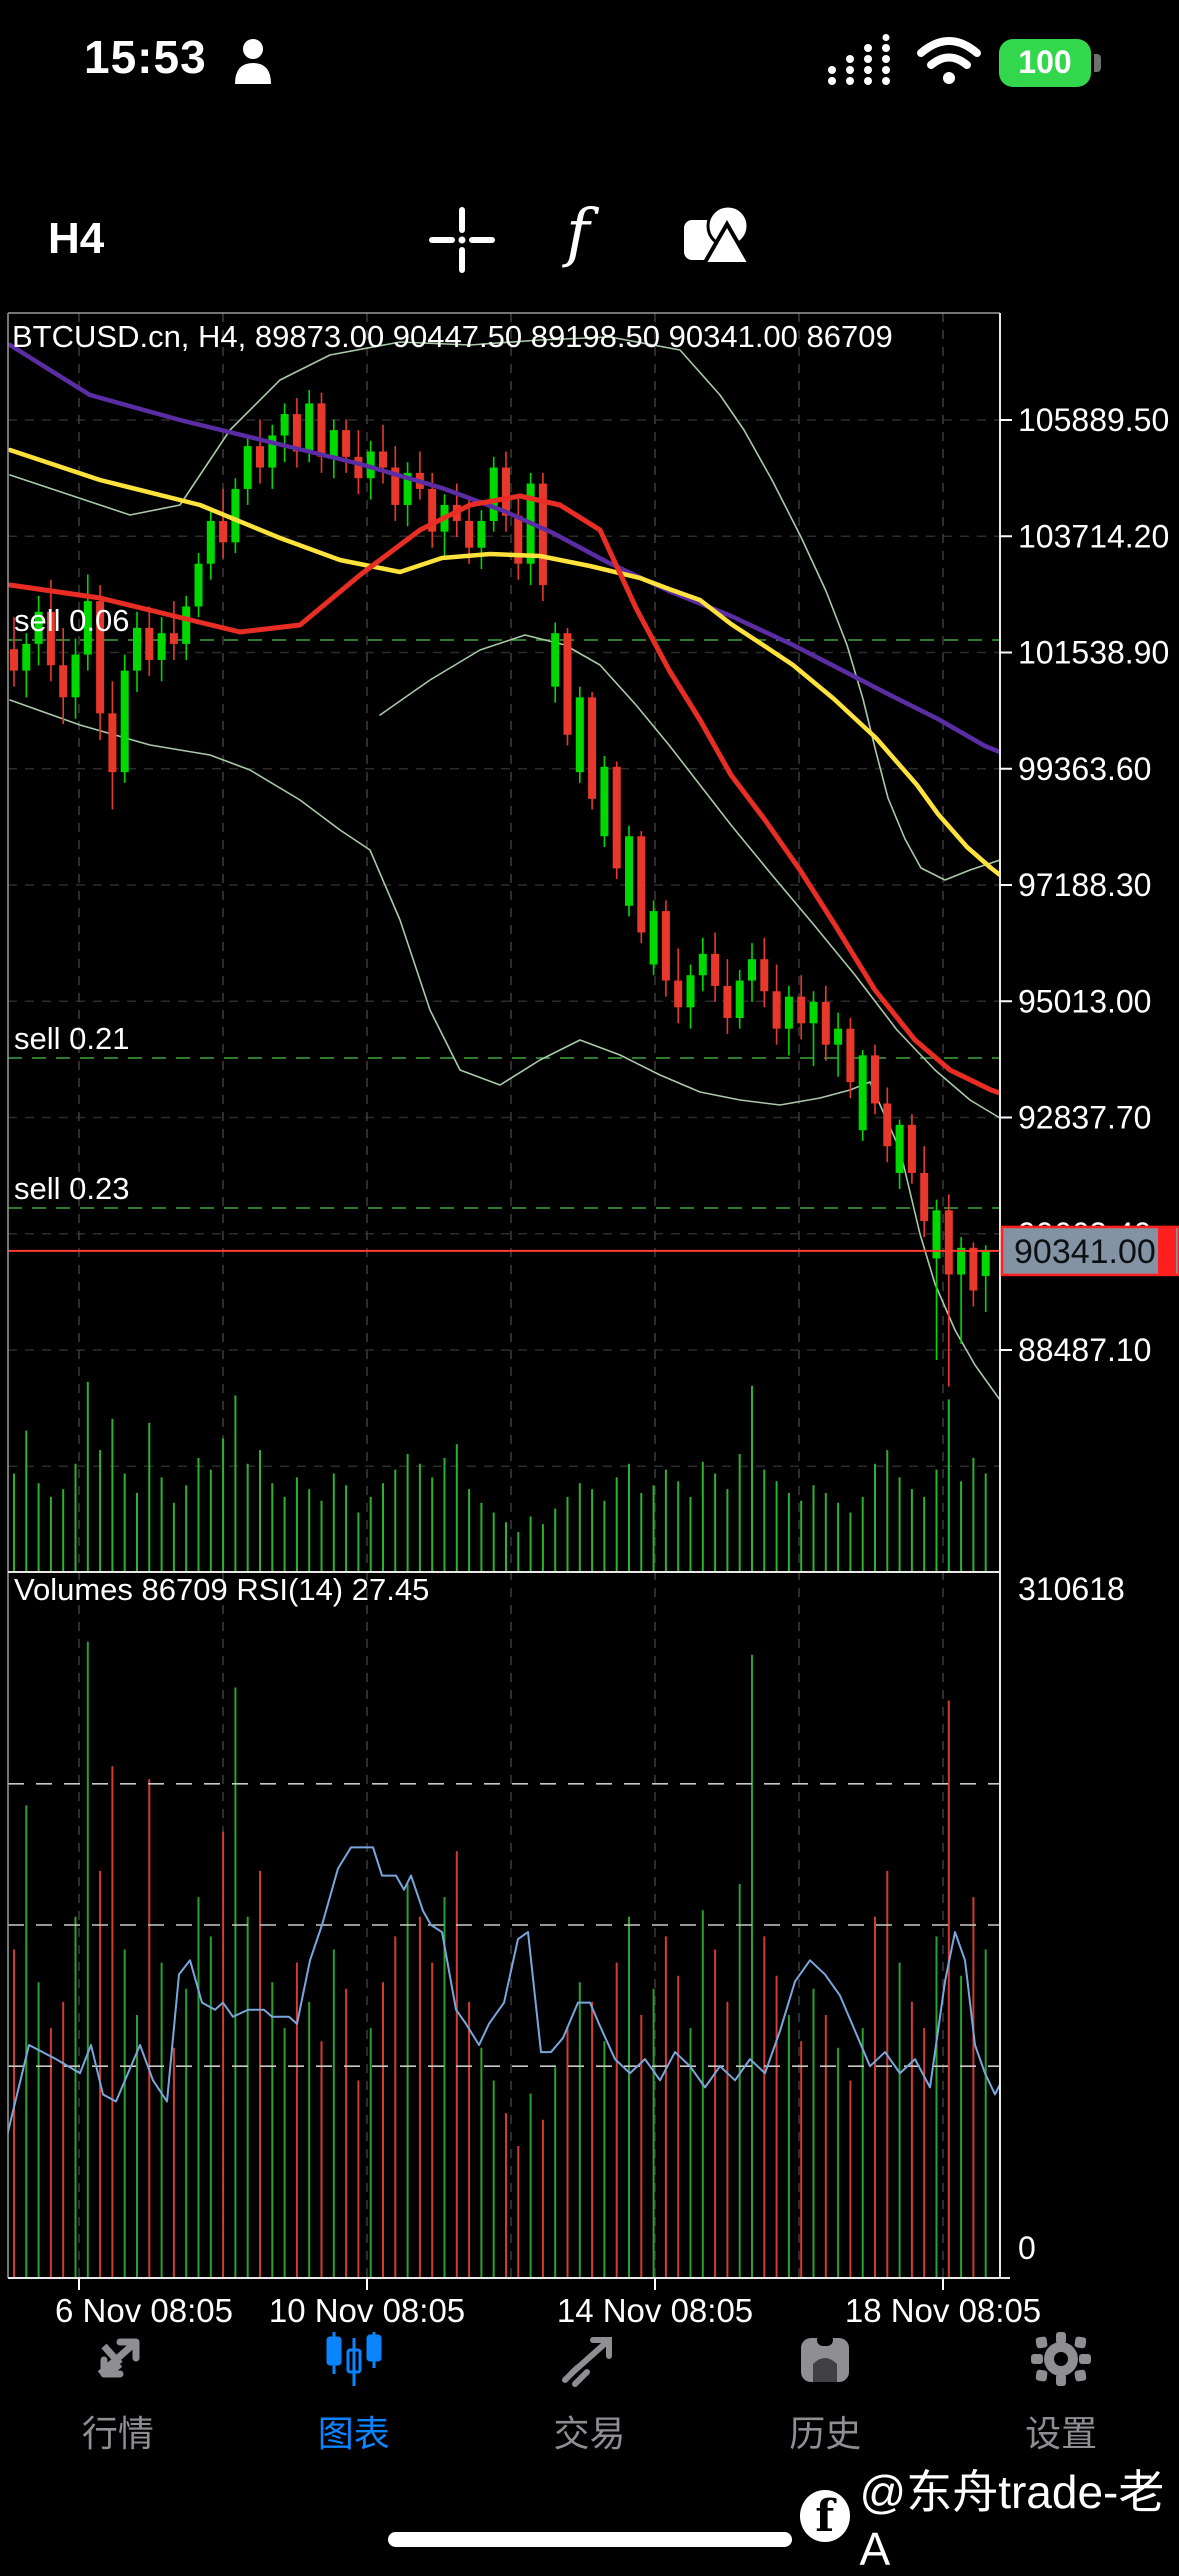 Image resolution: width=1179 pixels, height=2576 pixels. I want to click on trade-arrow-icon, so click(589, 2361).